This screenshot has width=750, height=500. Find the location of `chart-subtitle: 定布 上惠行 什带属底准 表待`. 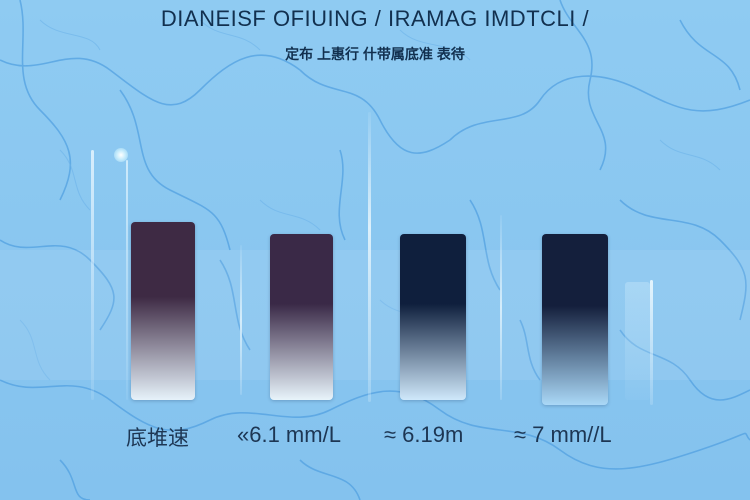

chart-subtitle: 定布 上惠行 什带属底准 表待 is located at coordinates (375, 54).